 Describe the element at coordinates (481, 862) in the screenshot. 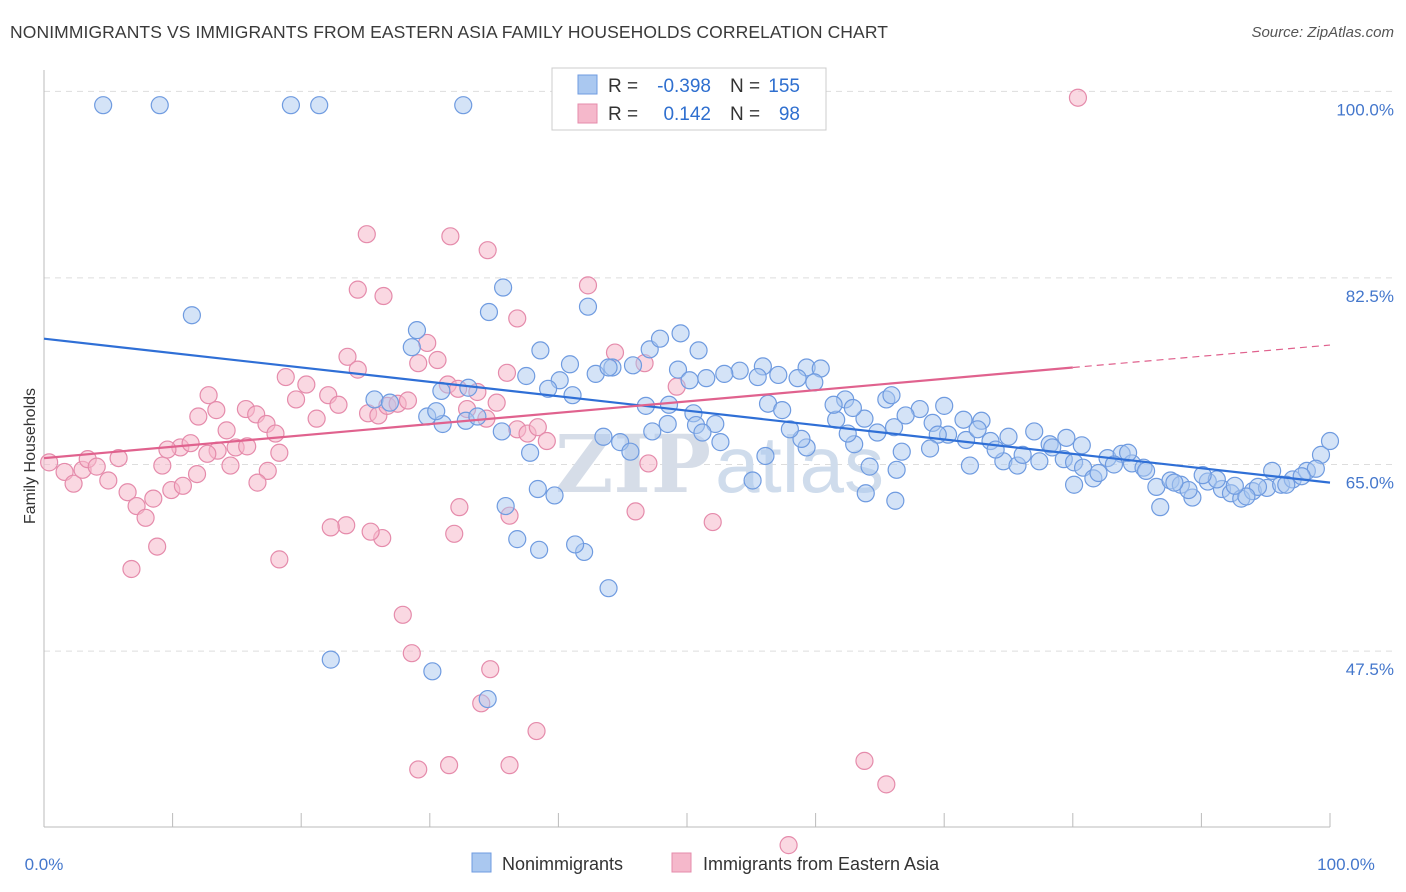

I see `bottom-legend-swatch-nonimmigrants` at that location.